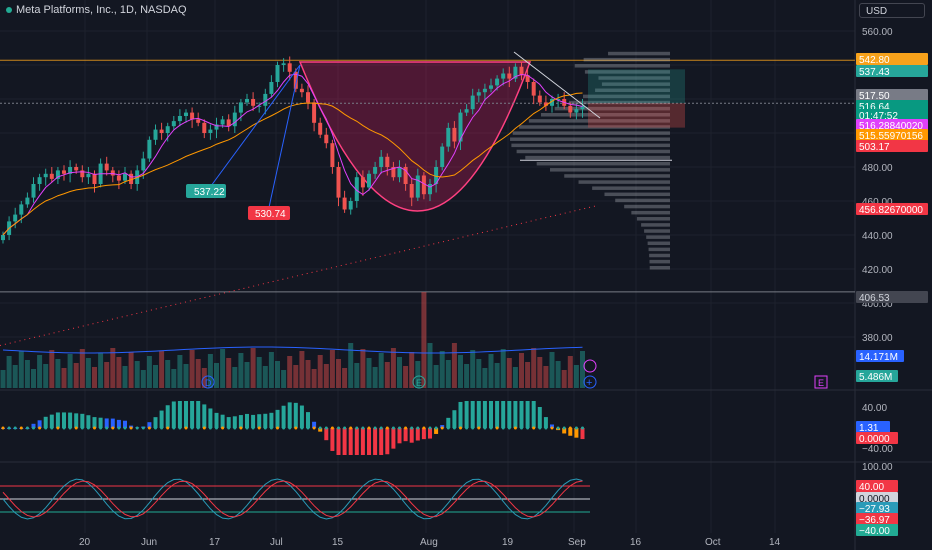 Image resolution: width=932 pixels, height=550 pixels. What do you see at coordinates (877, 32) in the screenshot?
I see `price-tick-label: 560.00` at bounding box center [877, 32].